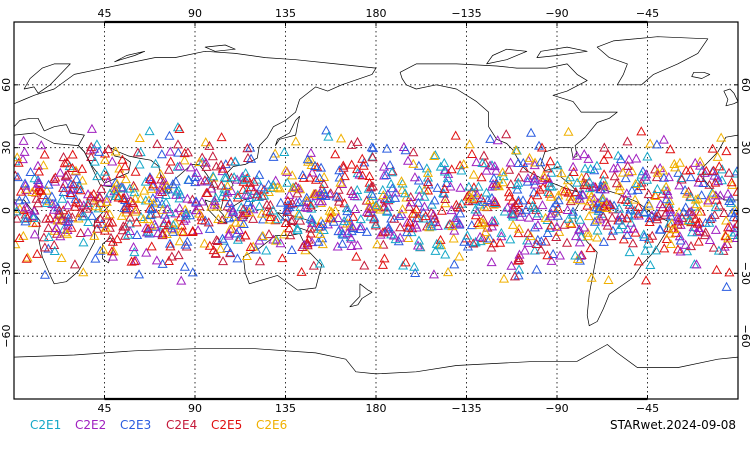 The height and width of the screenshot is (450, 750). I want to click on lon-tick-label-bottom: −45, so click(647, 408).